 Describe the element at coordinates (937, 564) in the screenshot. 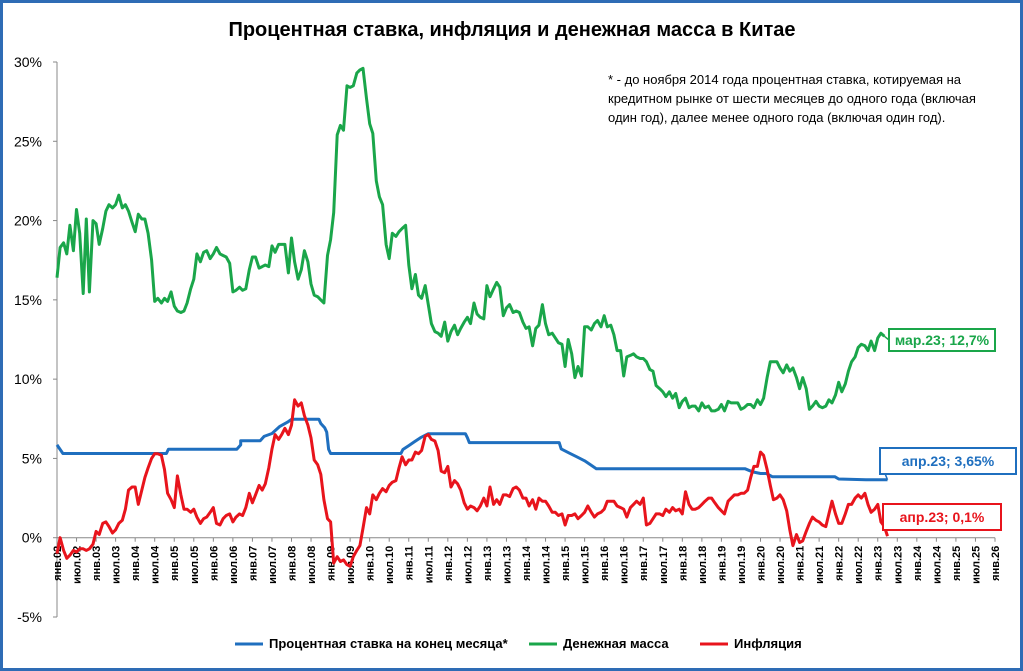

I see `x-tick-label: июл.24` at that location.